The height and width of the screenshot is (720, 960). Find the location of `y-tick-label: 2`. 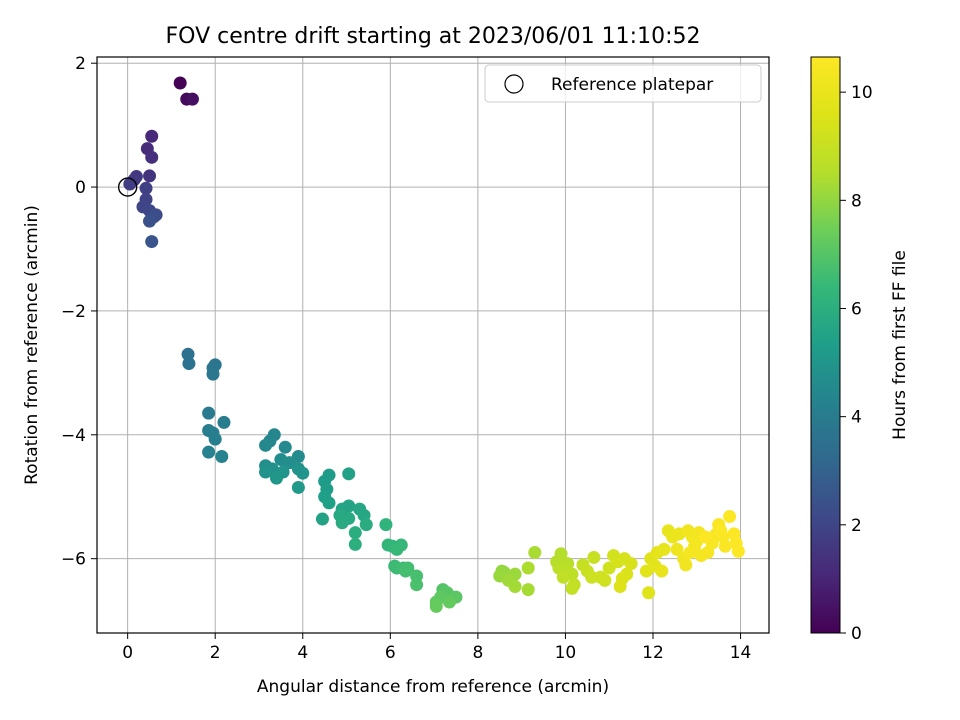

y-tick-label: 2 is located at coordinates (80, 64).